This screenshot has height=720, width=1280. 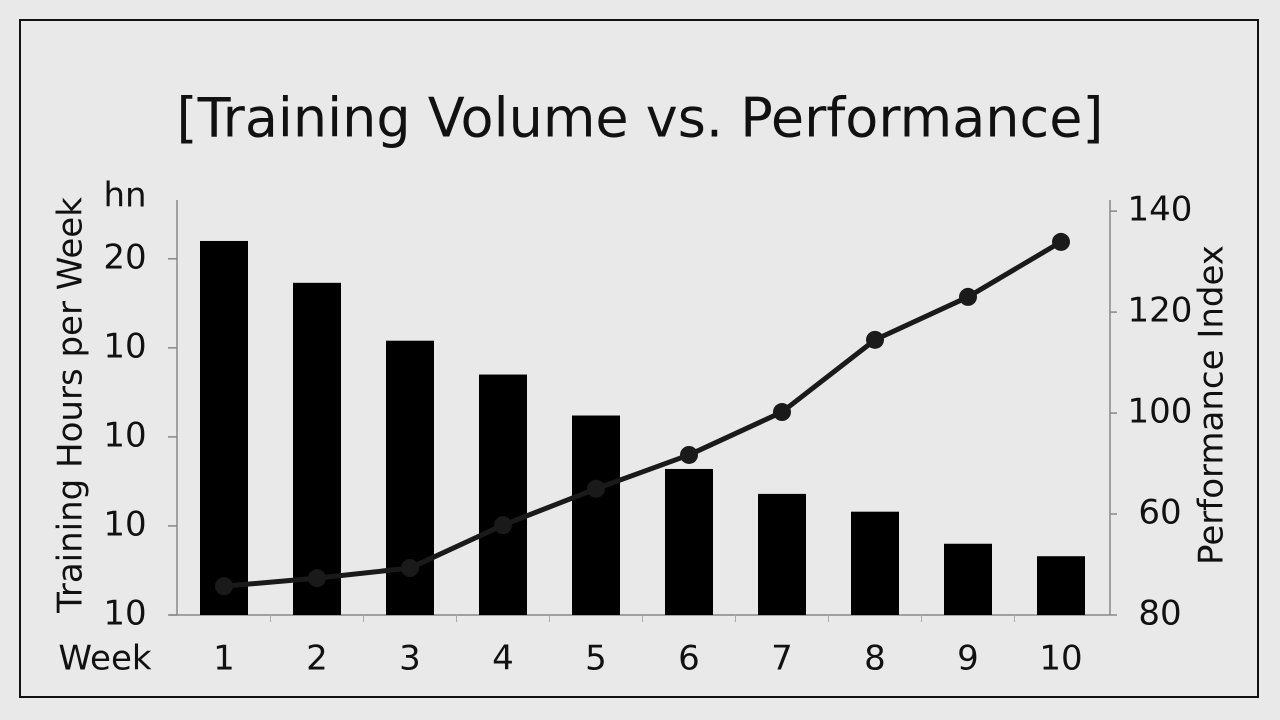 What do you see at coordinates (782, 659) in the screenshot?
I see `x-tick-label: 7` at bounding box center [782, 659].